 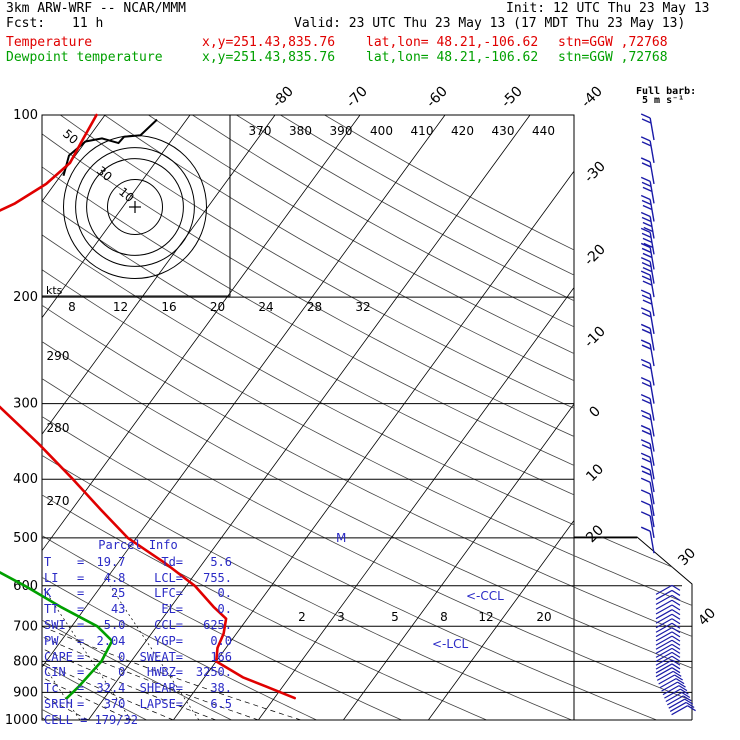 What do you see at coordinates (213, 672) in the screenshot?
I see `parcel-value: 3250.` at bounding box center [213, 672].